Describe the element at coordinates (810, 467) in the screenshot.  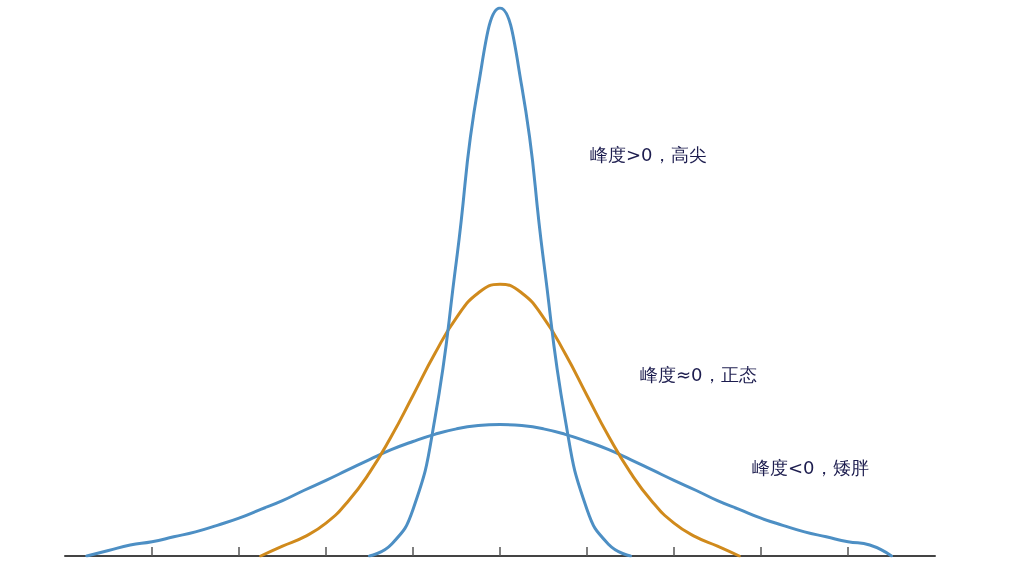
I see `annotation: 峰度<0，矮胖` at that location.